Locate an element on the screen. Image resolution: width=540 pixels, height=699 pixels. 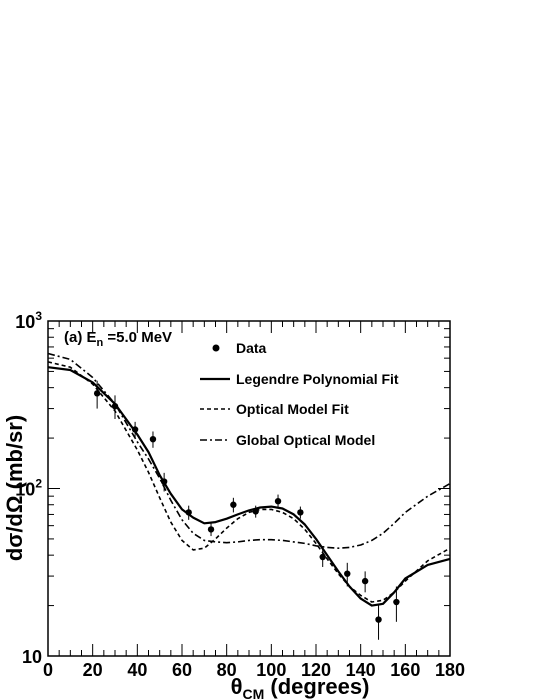
x-tick-label: 120 is located at coordinates (316, 670).